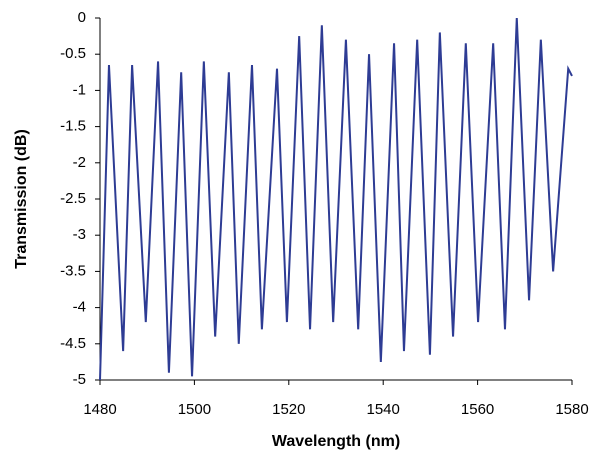 Image resolution: width=597 pixels, height=460 pixels. What do you see at coordinates (79, 379) in the screenshot?
I see `y-tick-label: -5` at bounding box center [79, 379].